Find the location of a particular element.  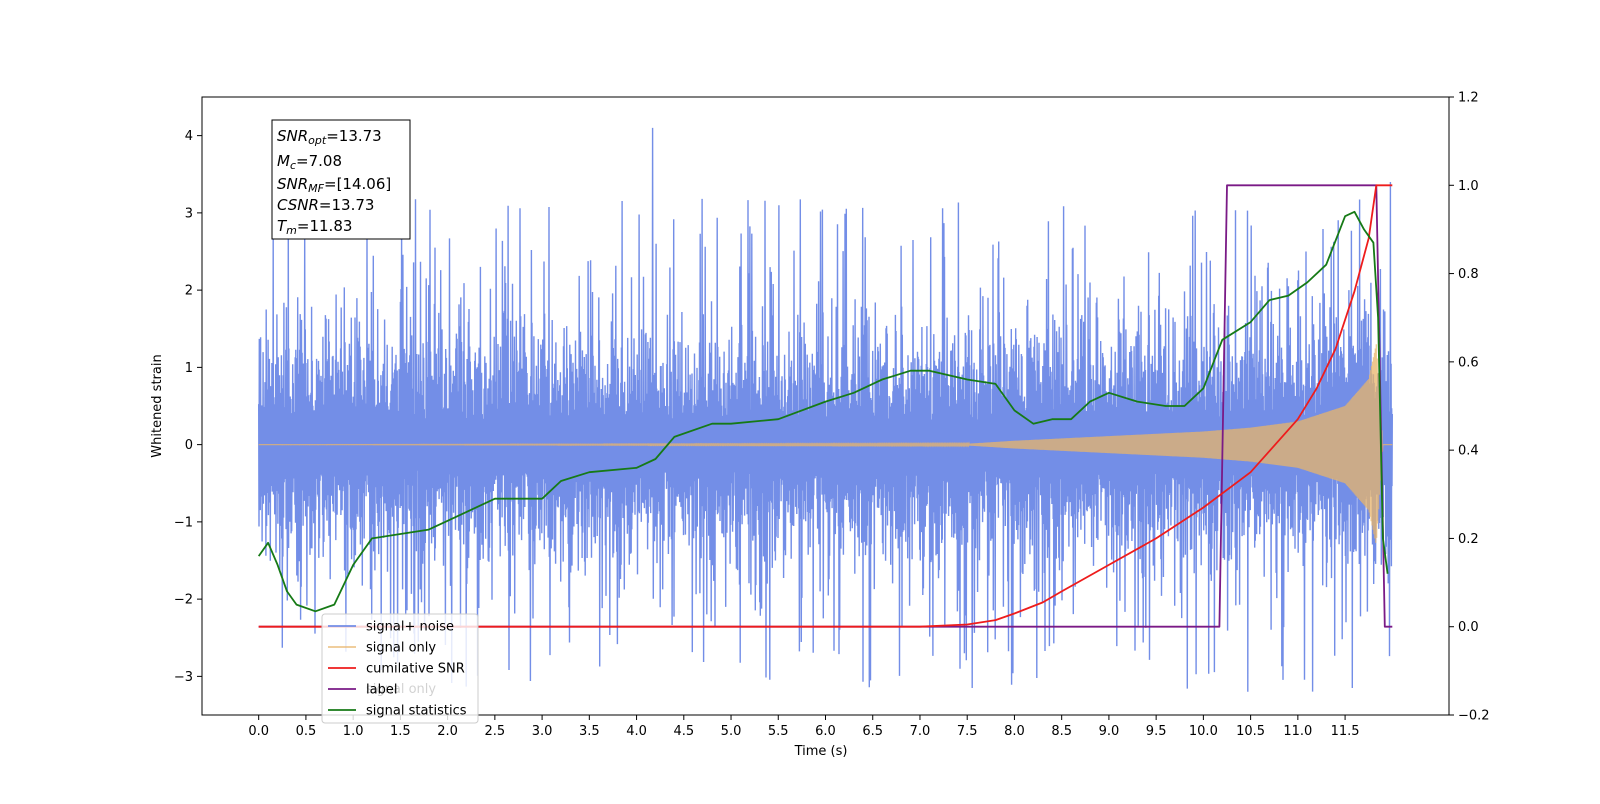

legend-entry: signal only is located at coordinates (401, 648).